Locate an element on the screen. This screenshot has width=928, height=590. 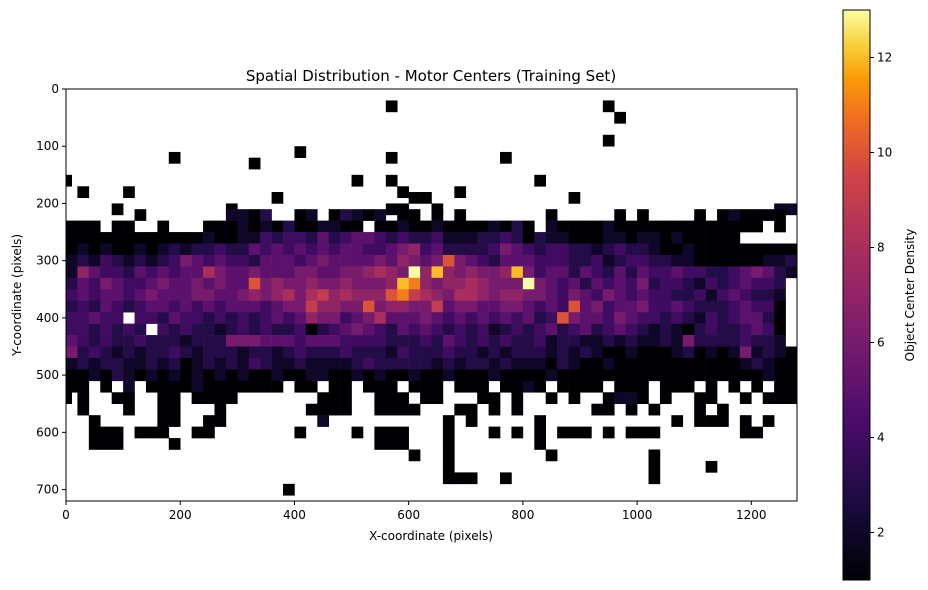
colorbar-tick-label: 6 is located at coordinates (881, 343).